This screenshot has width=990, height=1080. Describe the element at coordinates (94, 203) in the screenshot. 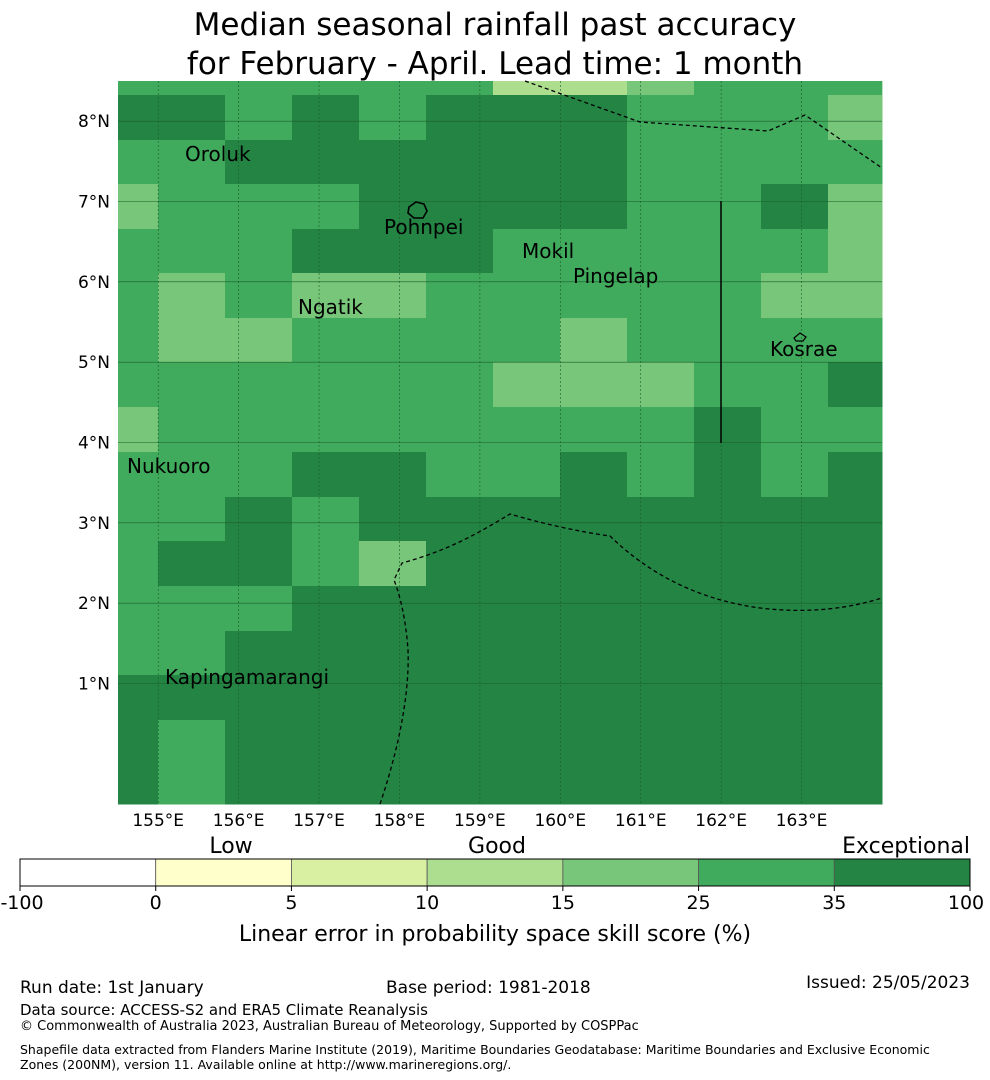

I see `latitude-tick-label: 7°N` at that location.